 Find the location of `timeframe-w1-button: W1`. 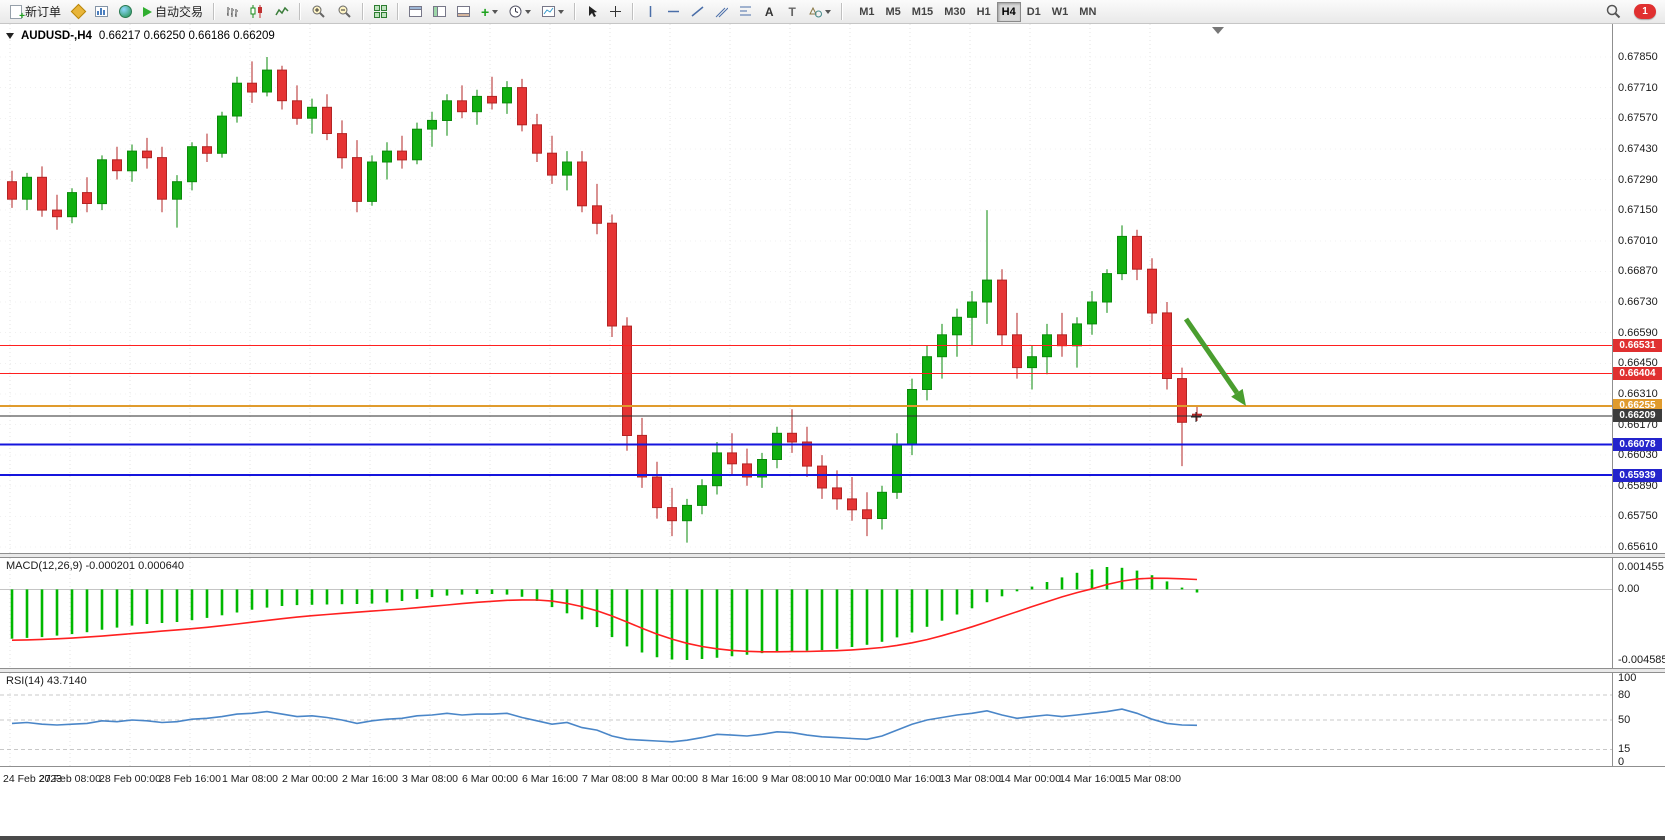

timeframe-w1-button: W1 is located at coordinates (1060, 12).